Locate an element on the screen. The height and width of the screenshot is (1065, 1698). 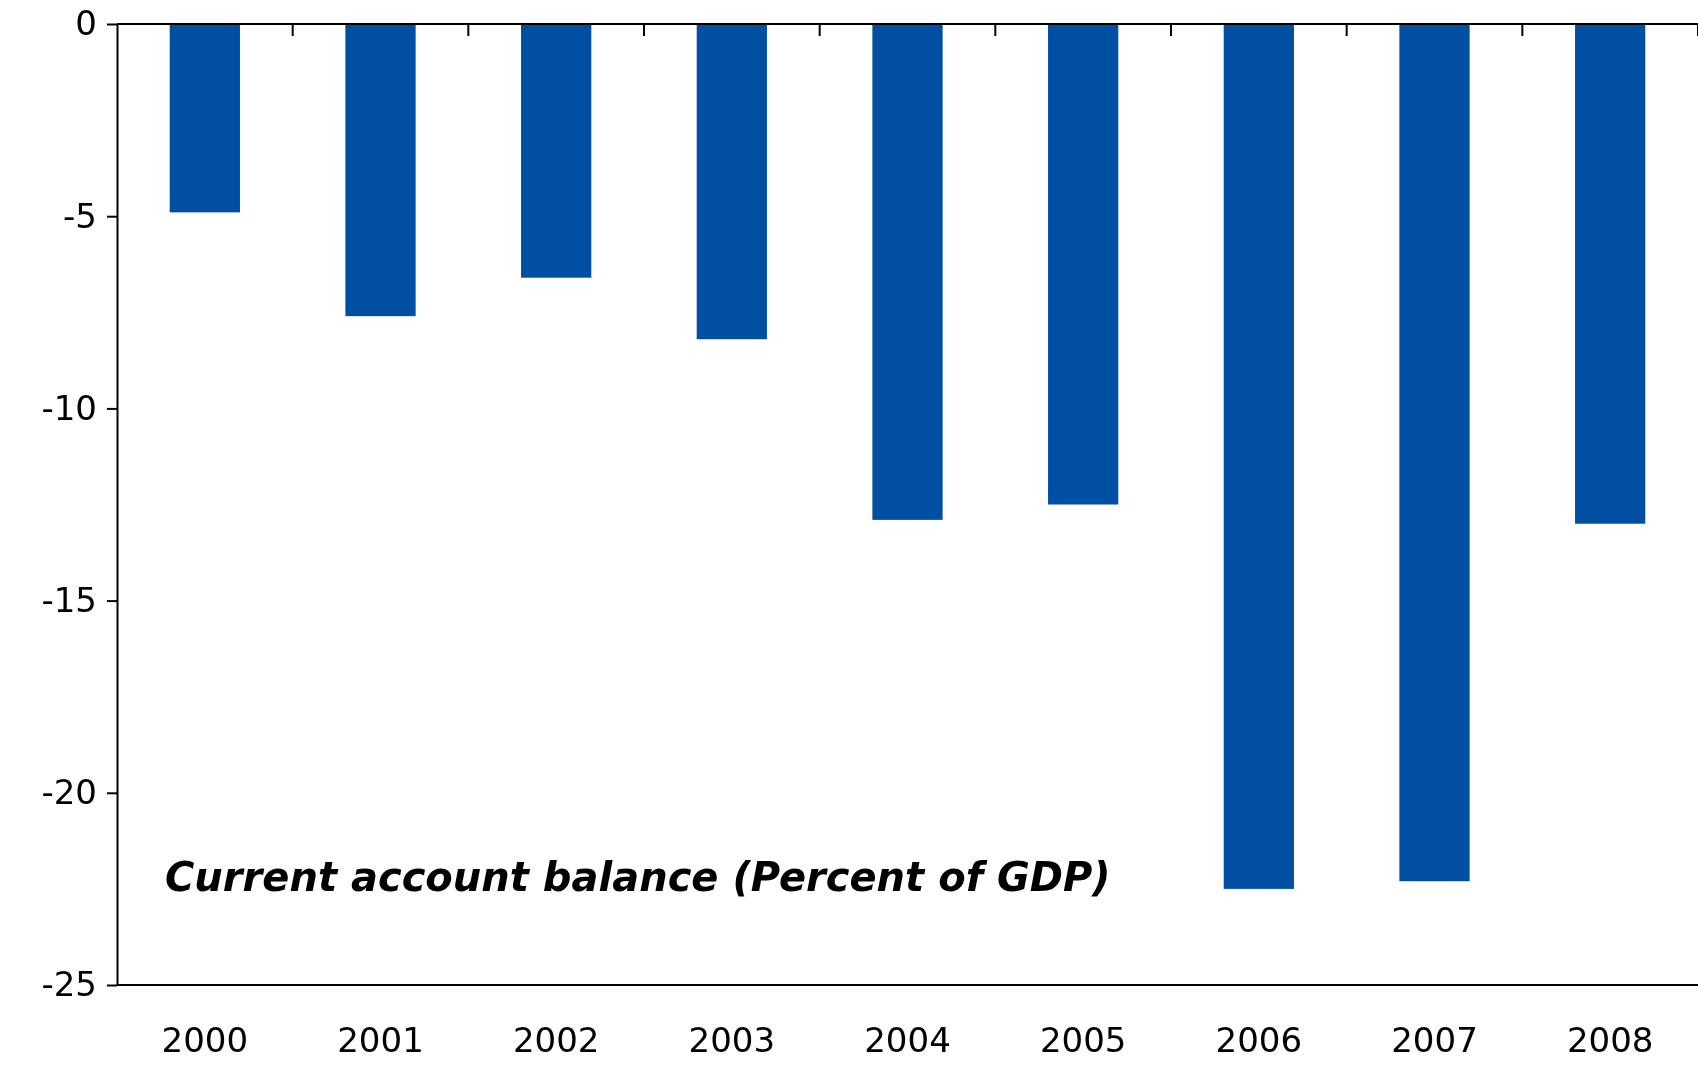
x-tick-label: 2001 is located at coordinates (380, 1040).